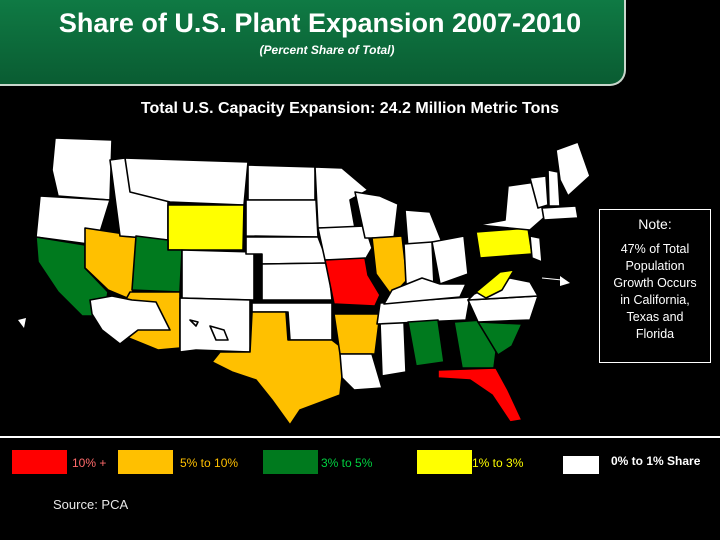 The height and width of the screenshot is (540, 720). I want to click on state-arkansas, so click(357, 334).